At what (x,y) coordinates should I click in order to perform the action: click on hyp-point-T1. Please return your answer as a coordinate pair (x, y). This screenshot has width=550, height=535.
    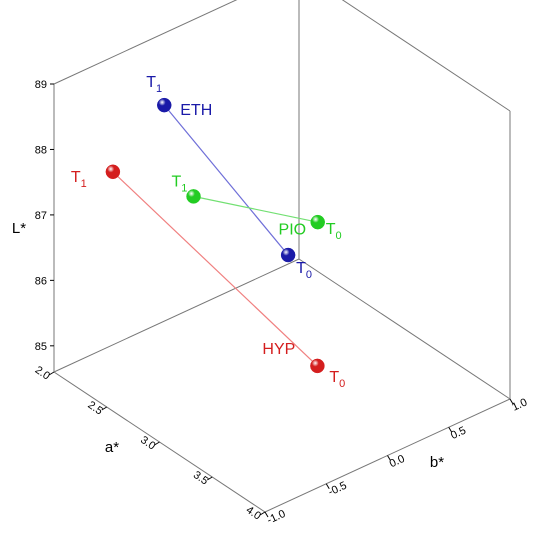
    Looking at the image, I should click on (113, 172).